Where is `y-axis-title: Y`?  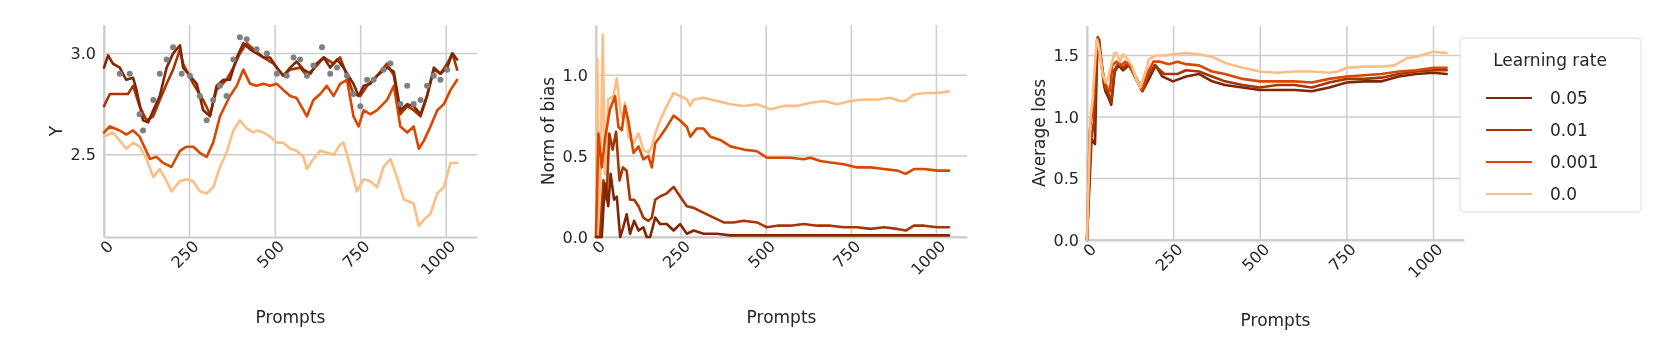 y-axis-title: Y is located at coordinates (56, 131).